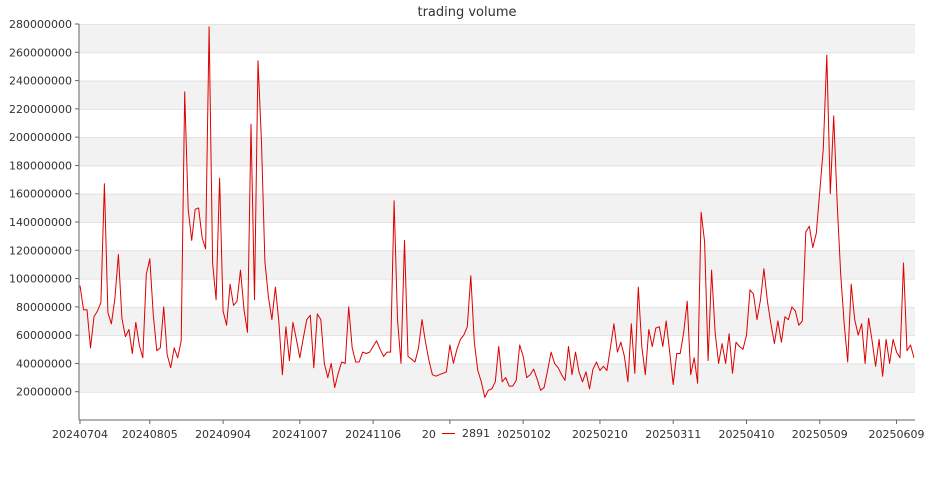  Describe the element at coordinates (44, 392) in the screenshot. I see `y-tick-label: 20000000` at that location.